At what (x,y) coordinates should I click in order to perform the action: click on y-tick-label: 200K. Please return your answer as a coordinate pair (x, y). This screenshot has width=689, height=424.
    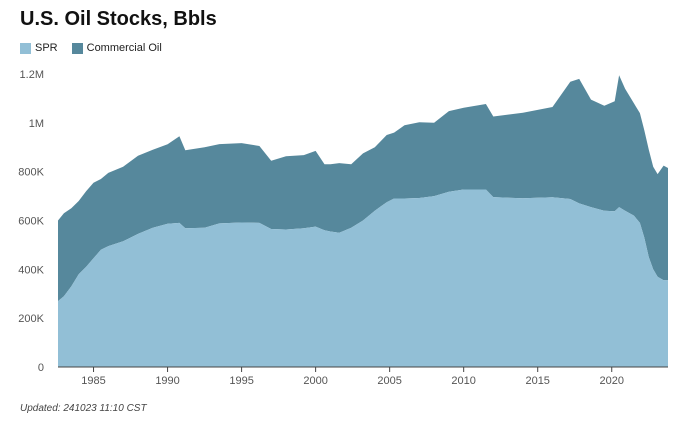
    Looking at the image, I should click on (31, 319).